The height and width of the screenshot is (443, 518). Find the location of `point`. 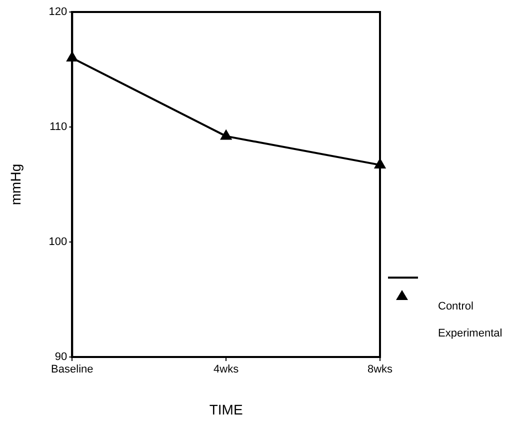

point is located at coordinates (226, 135).